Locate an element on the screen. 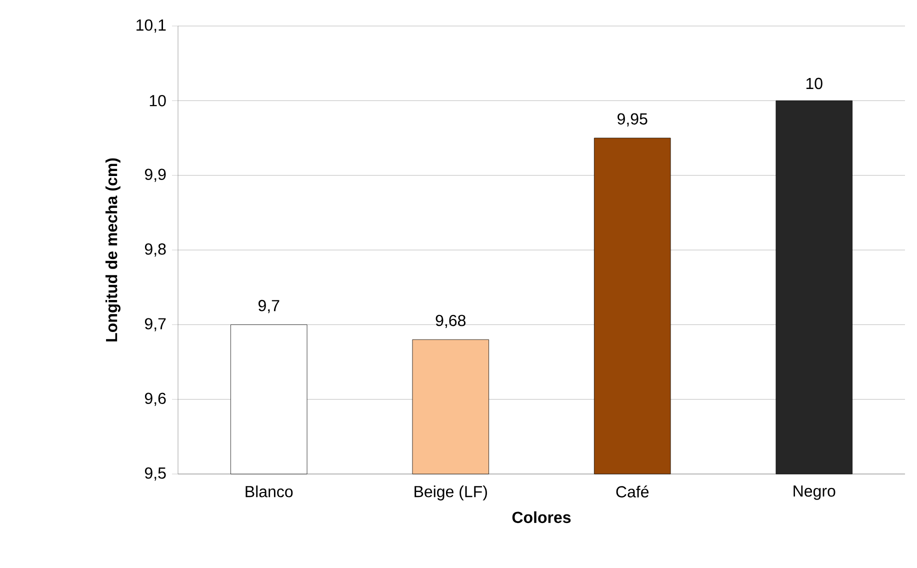  x-tick-label: Café is located at coordinates (632, 492).